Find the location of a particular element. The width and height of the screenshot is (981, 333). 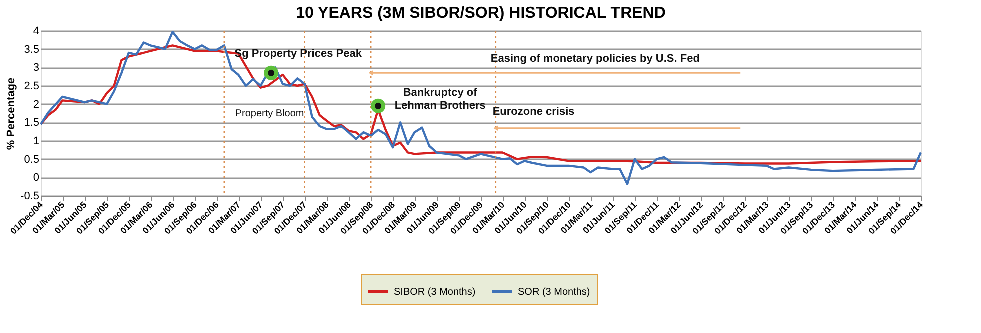

y-tick-label: 4 is located at coordinates (36, 32).